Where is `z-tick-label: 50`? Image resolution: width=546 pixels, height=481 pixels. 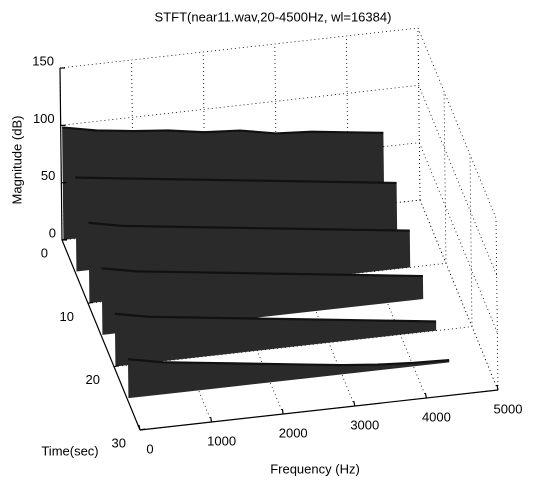 z-tick-label: 50 is located at coordinates (48, 175).